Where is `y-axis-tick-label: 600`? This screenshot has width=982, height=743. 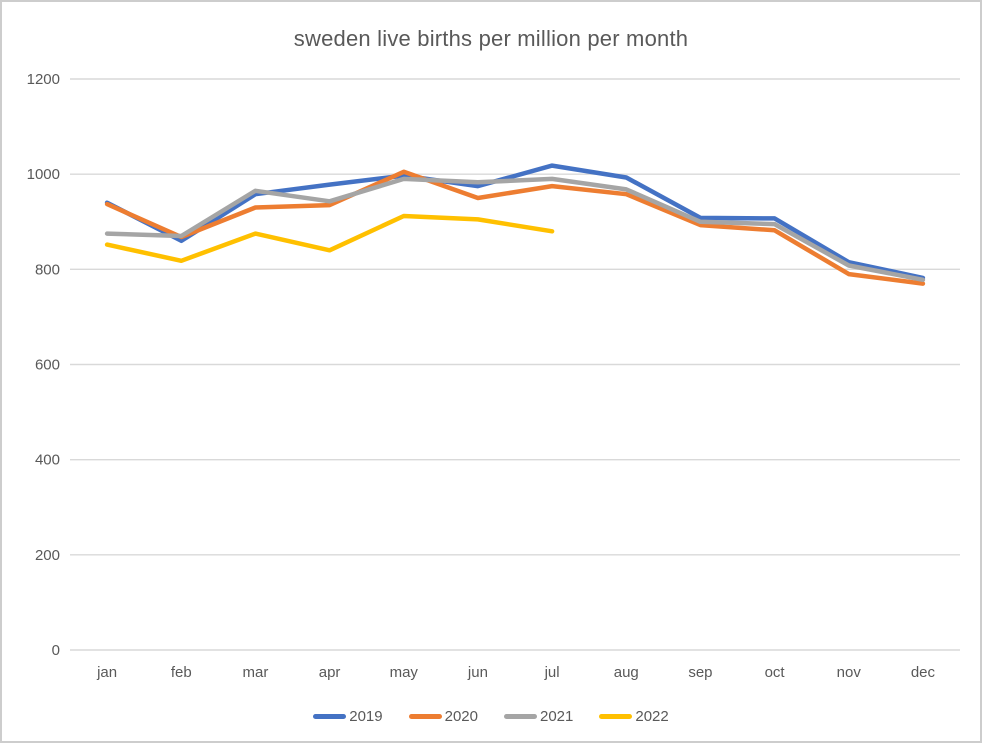 y-axis-tick-label: 600 is located at coordinates (47, 365).